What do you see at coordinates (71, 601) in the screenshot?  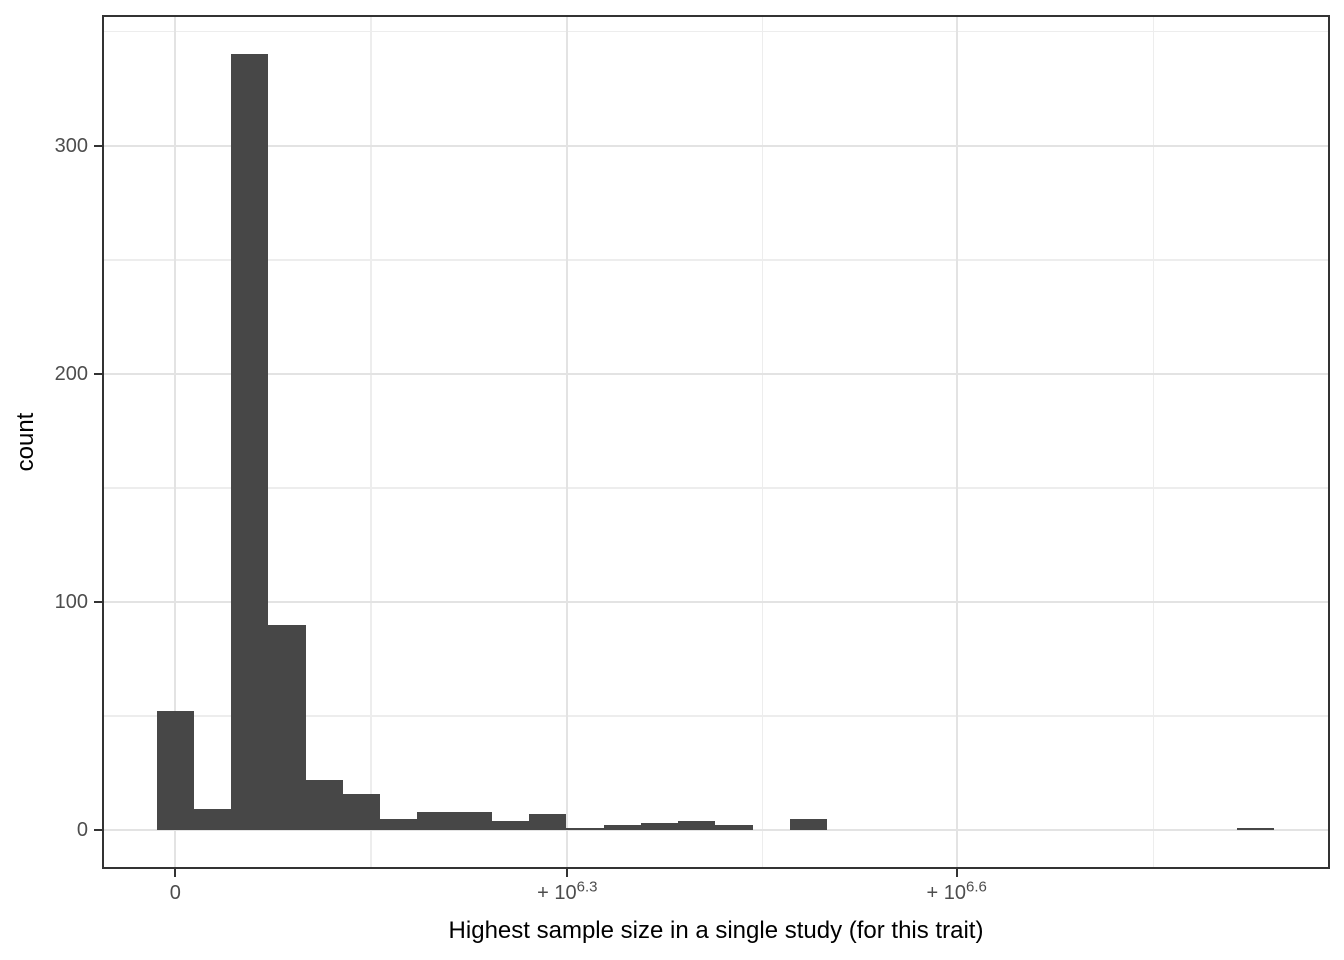 I see `y-tick-label: 100` at bounding box center [71, 601].